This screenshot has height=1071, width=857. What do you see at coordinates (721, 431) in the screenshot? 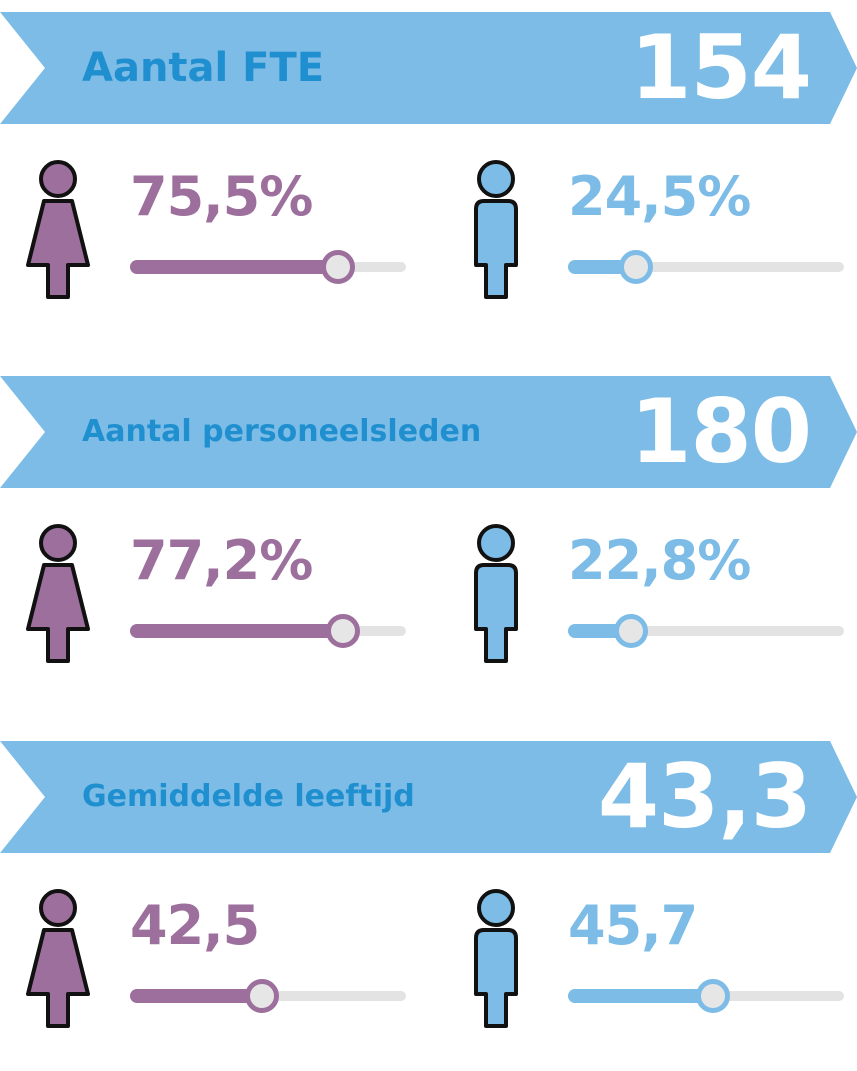
I see `banner-value: 180` at bounding box center [721, 431].